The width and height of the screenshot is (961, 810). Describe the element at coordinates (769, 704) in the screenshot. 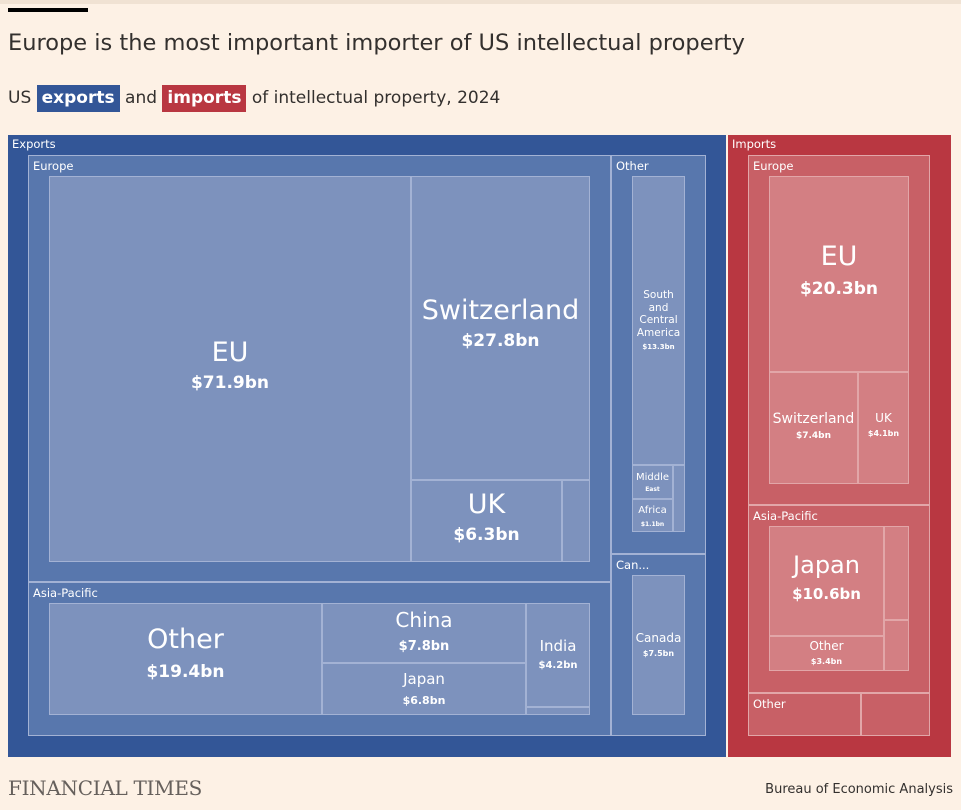

I see `region-label-imports-other: Other` at that location.